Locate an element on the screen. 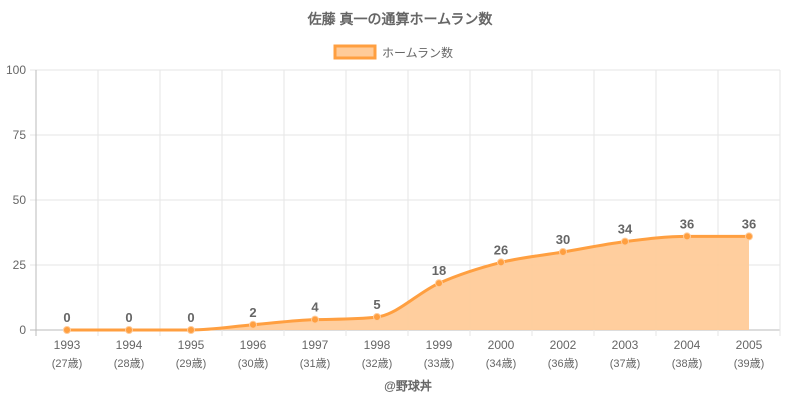 Image resolution: width=800 pixels, height=400 pixels. y-tick-label: 75 is located at coordinates (20, 135).